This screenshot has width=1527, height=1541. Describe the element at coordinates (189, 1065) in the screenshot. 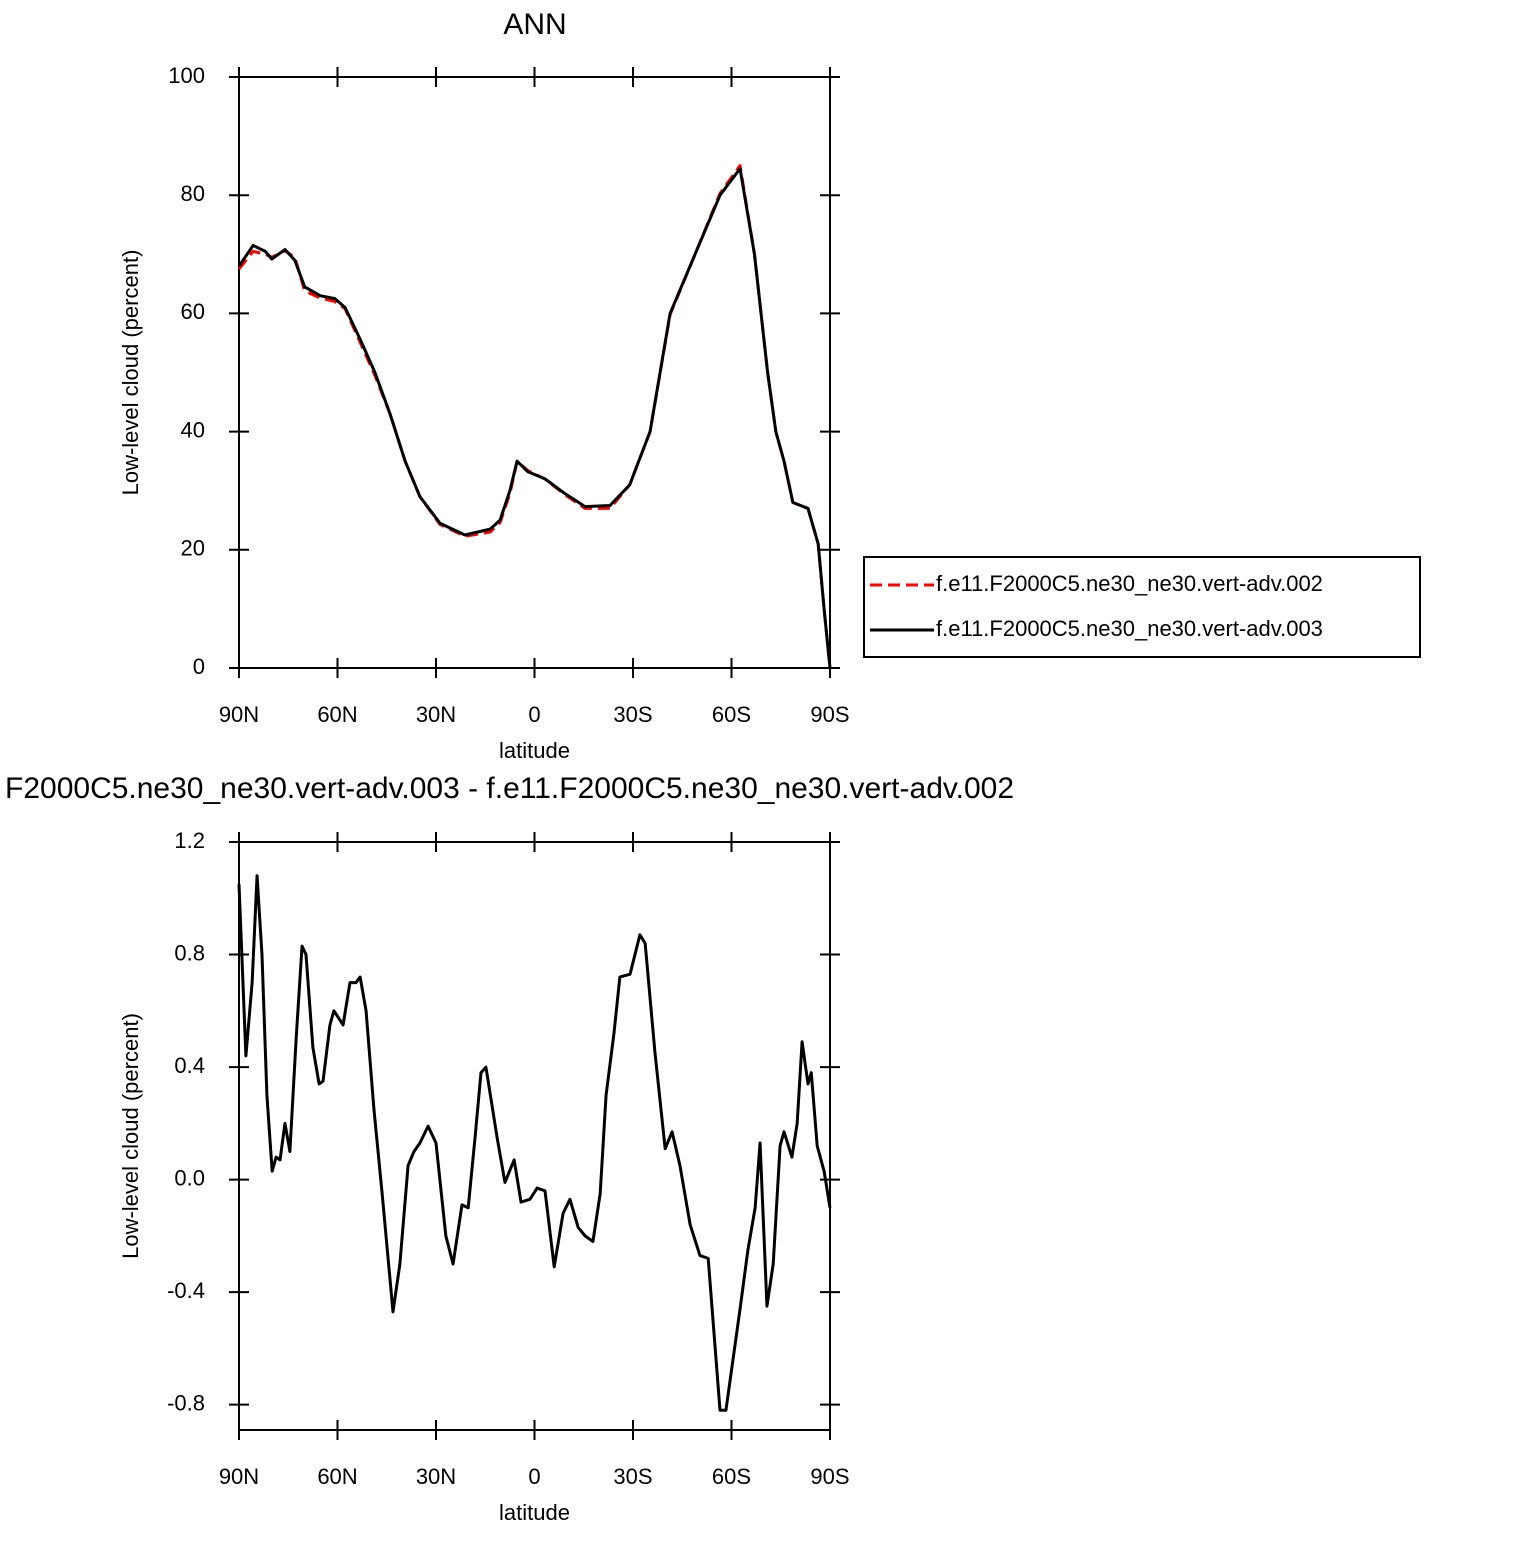

I see `y-tick-label: 0.4` at that location.